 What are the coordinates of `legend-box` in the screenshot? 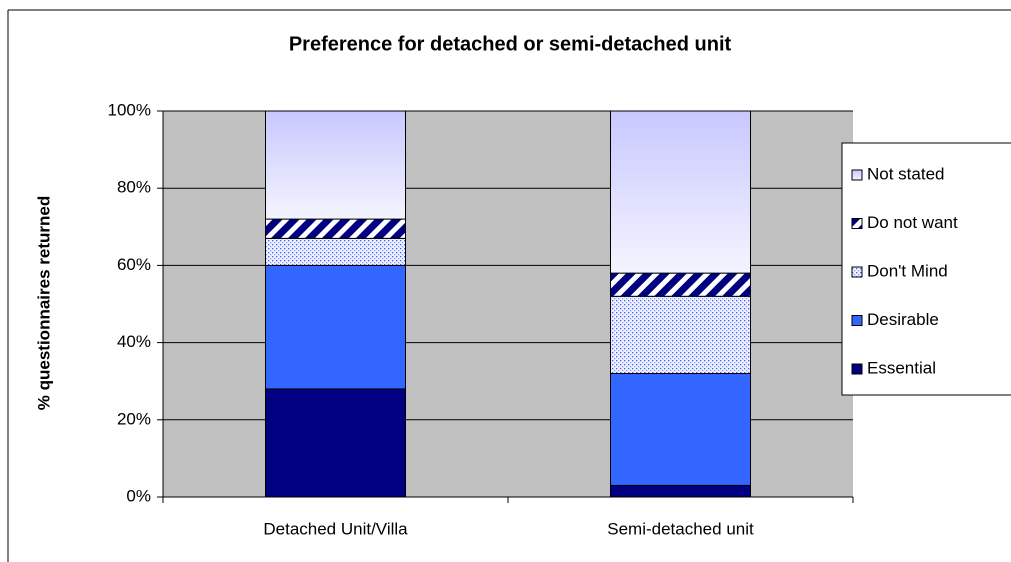 It's located at (926, 269).